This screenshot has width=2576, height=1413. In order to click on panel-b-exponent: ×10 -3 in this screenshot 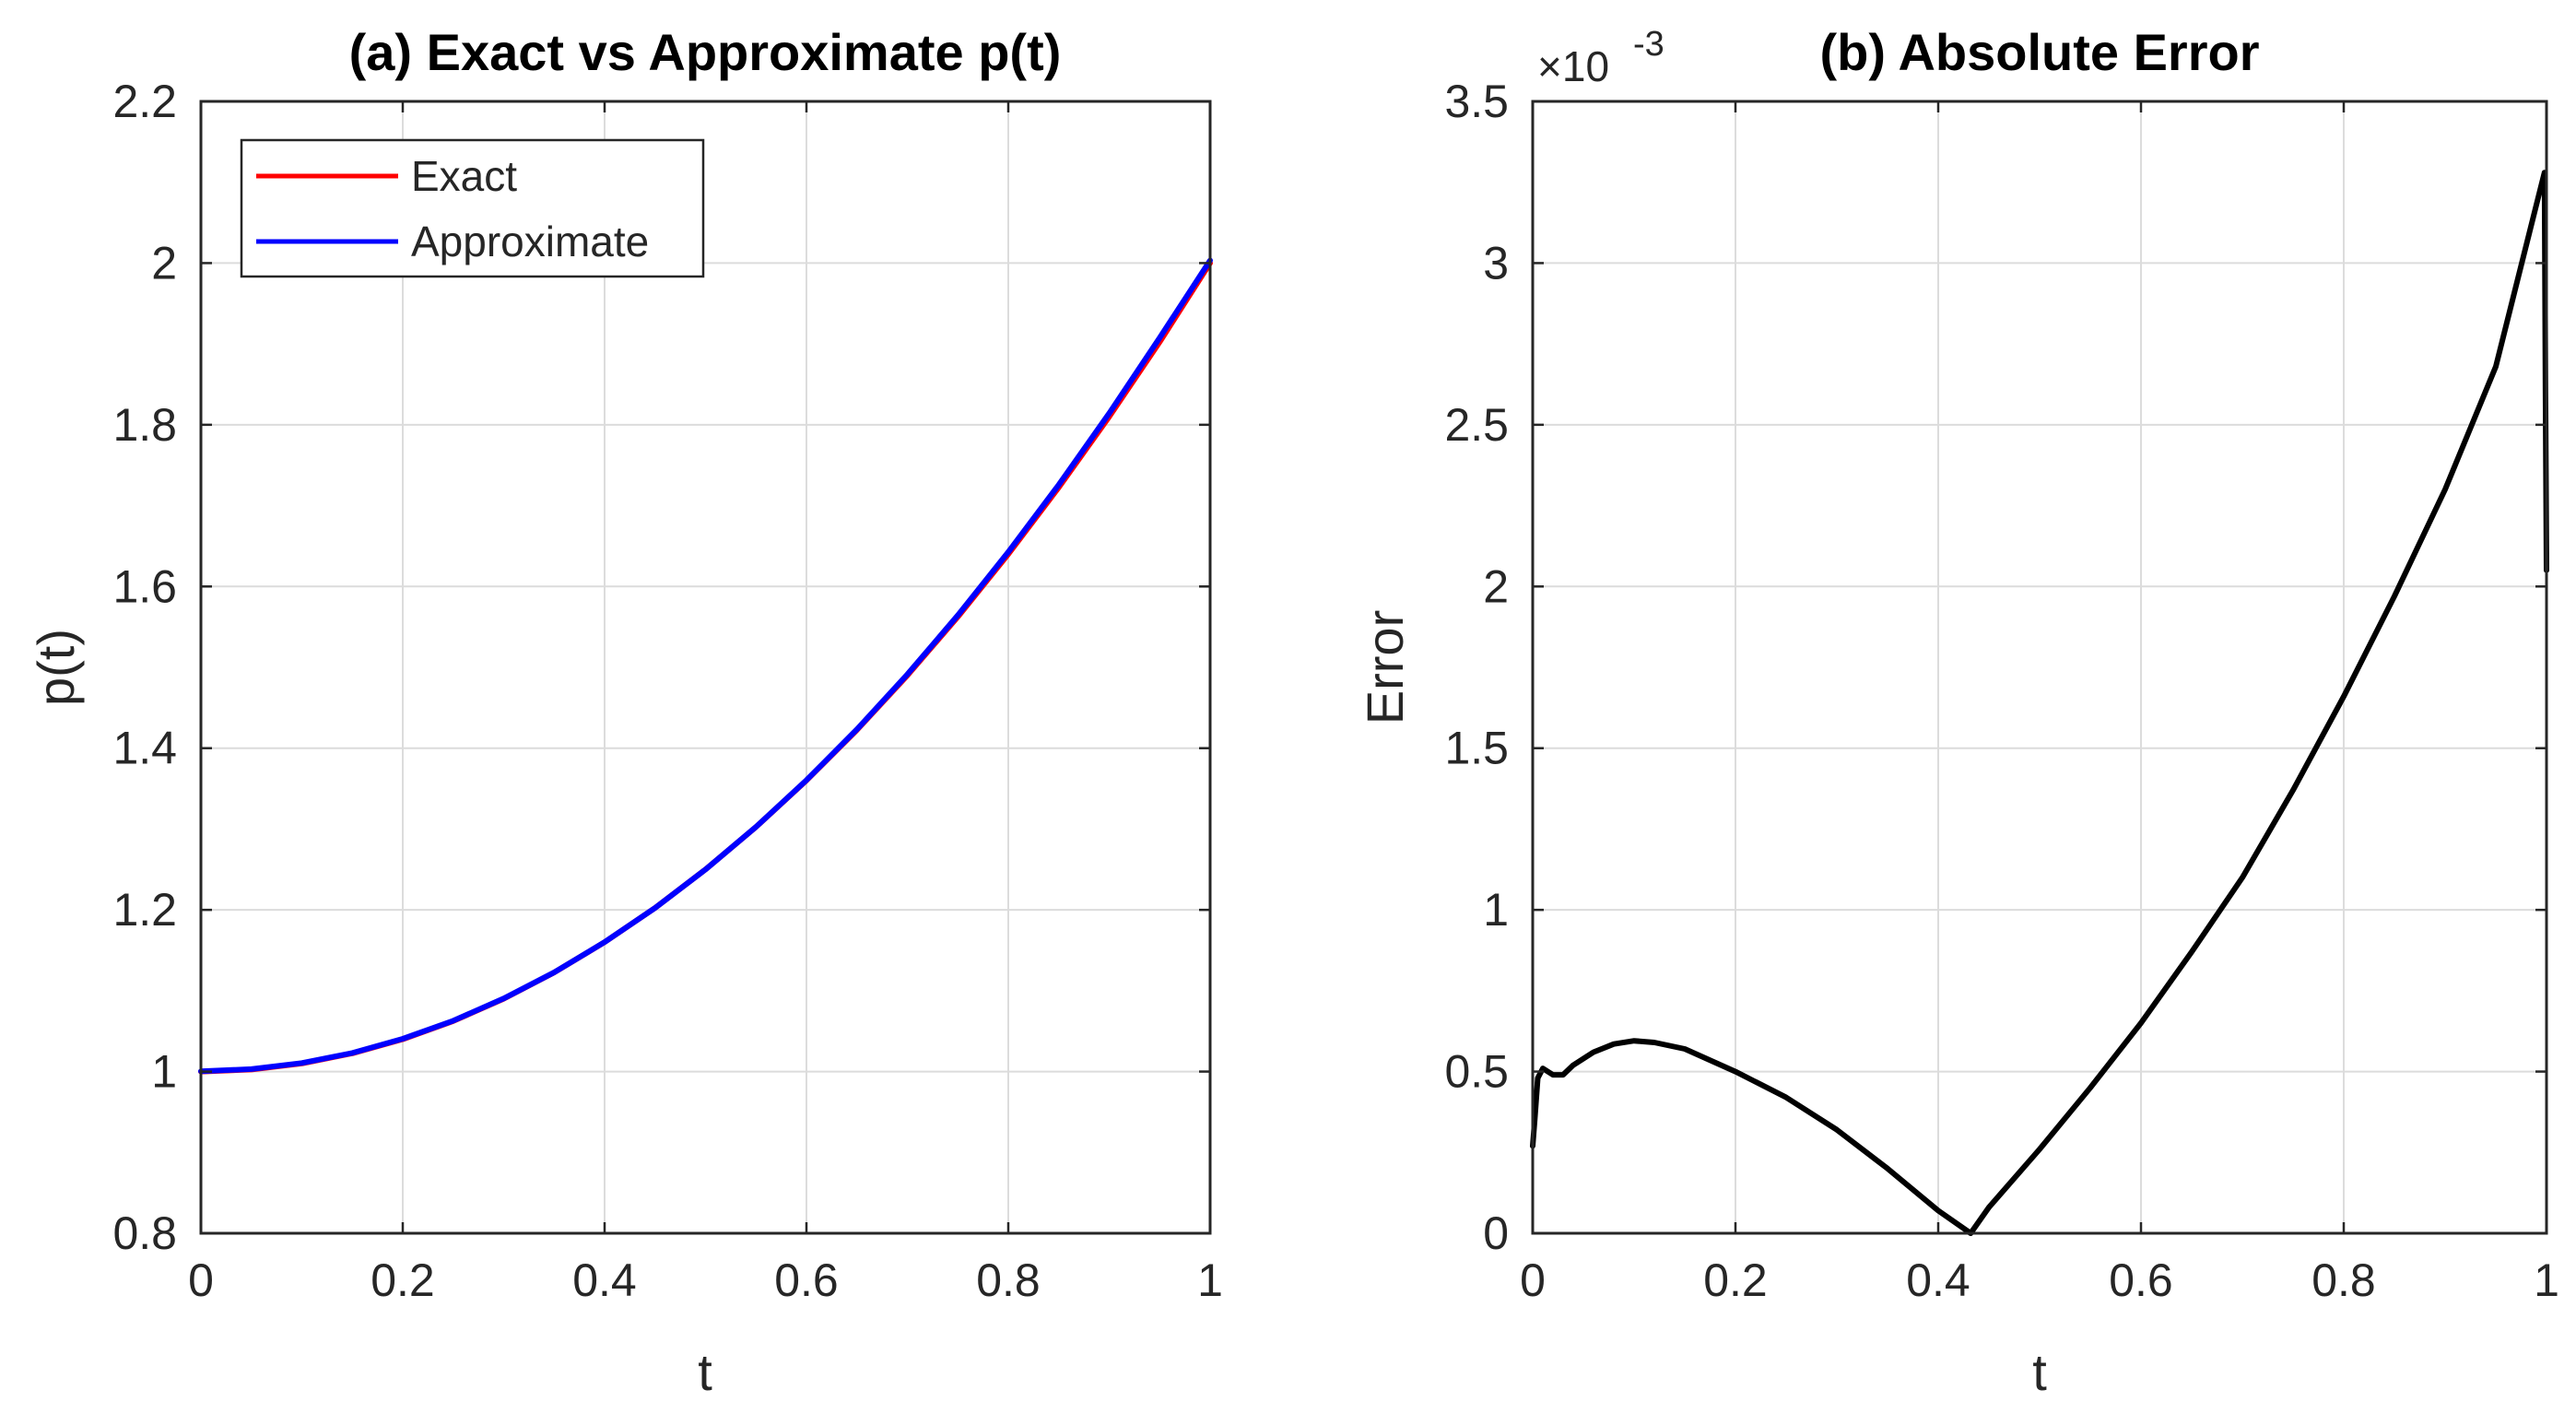, I will do `click(1600, 57)`.